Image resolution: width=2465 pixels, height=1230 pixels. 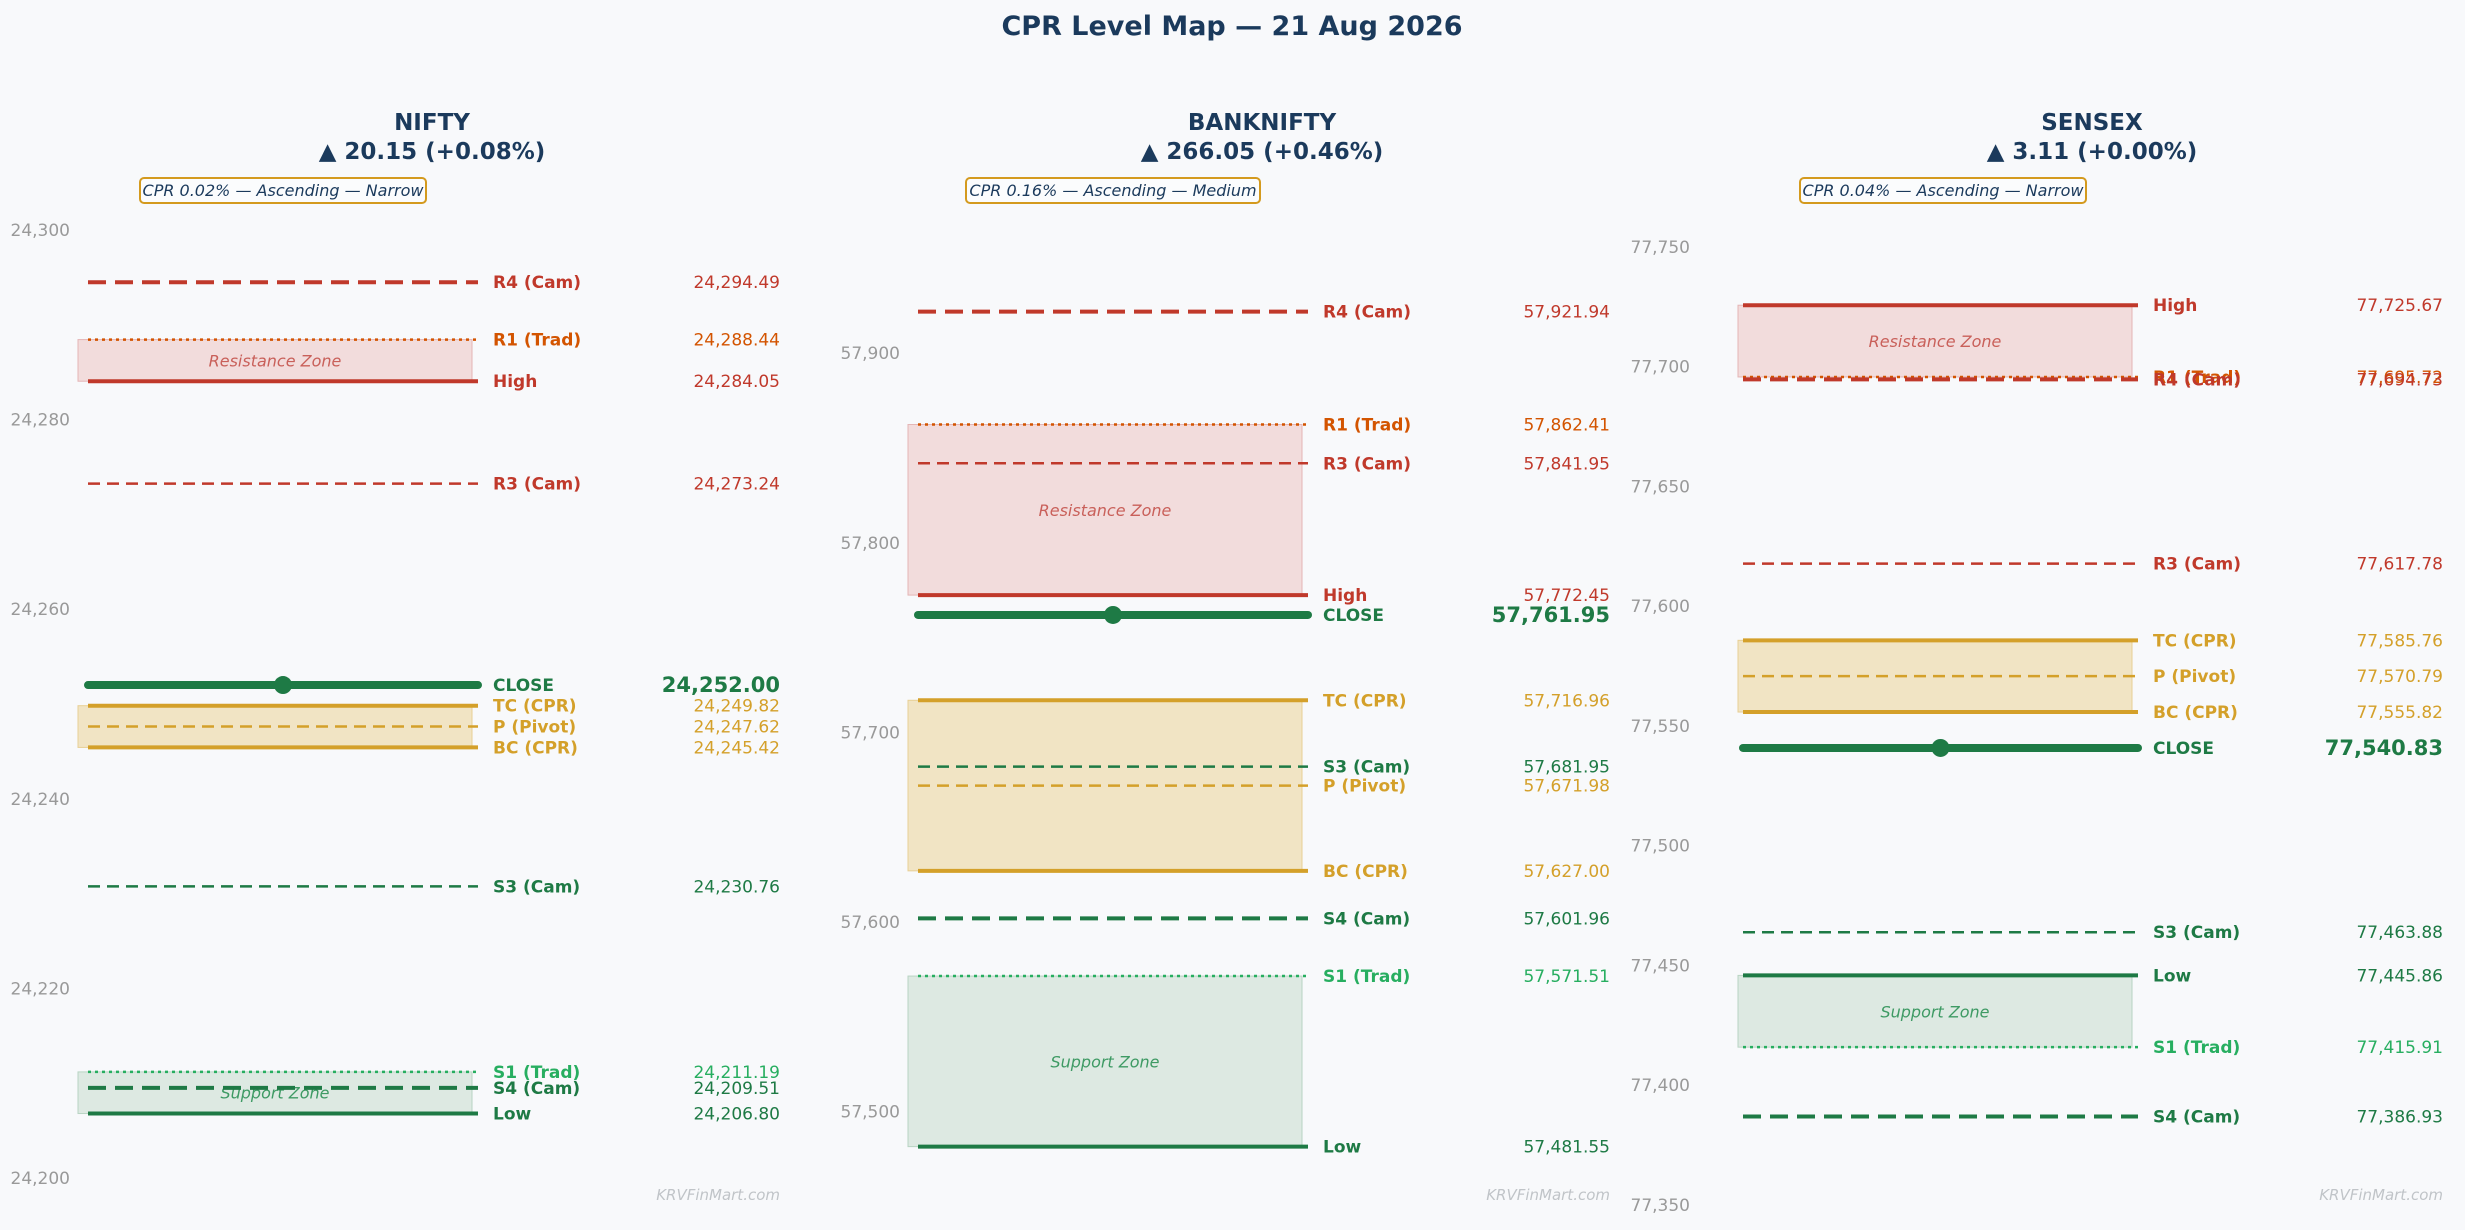 What do you see at coordinates (432, 123) in the screenshot?
I see `panel-title: NIFTY` at bounding box center [432, 123].